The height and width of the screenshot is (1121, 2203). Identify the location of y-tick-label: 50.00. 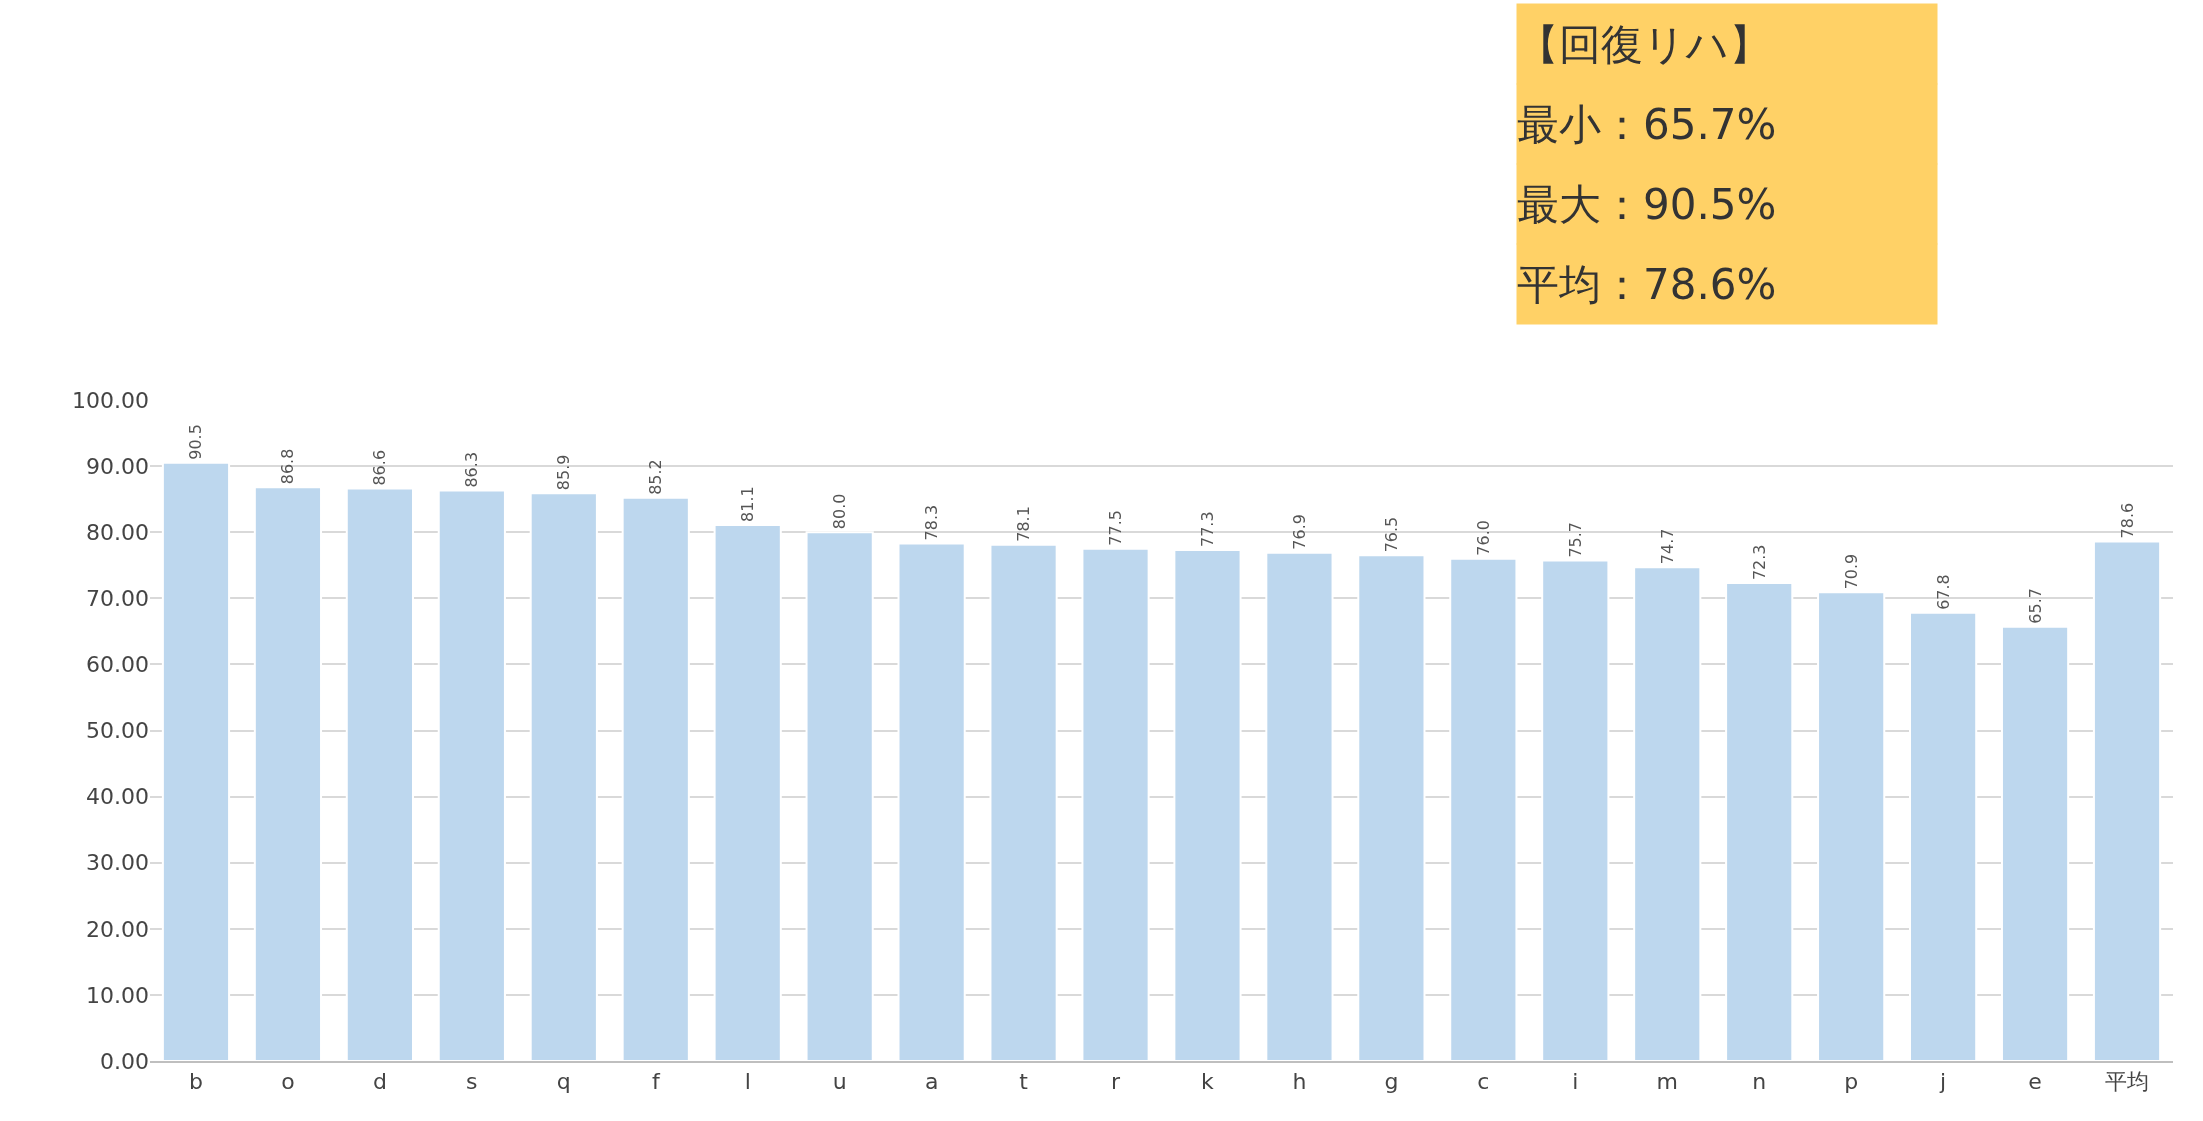
(117, 731).